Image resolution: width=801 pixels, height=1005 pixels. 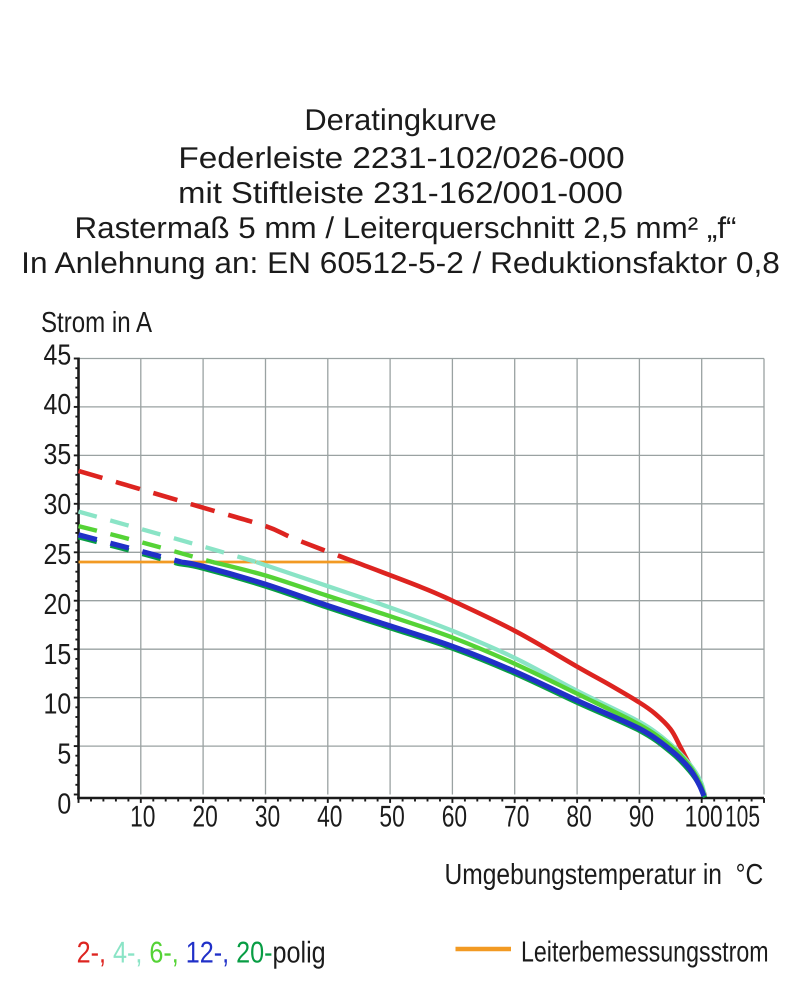 What do you see at coordinates (391, 816) in the screenshot?
I see `svg-text: 50` at bounding box center [391, 816].